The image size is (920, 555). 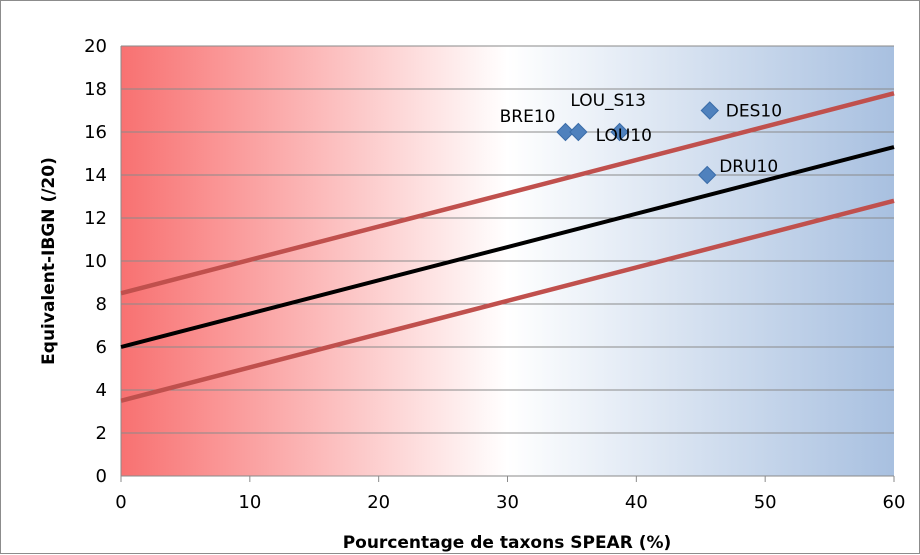 What do you see at coordinates (95, 46) in the screenshot?
I see `y-tick-label: 20` at bounding box center [95, 46].